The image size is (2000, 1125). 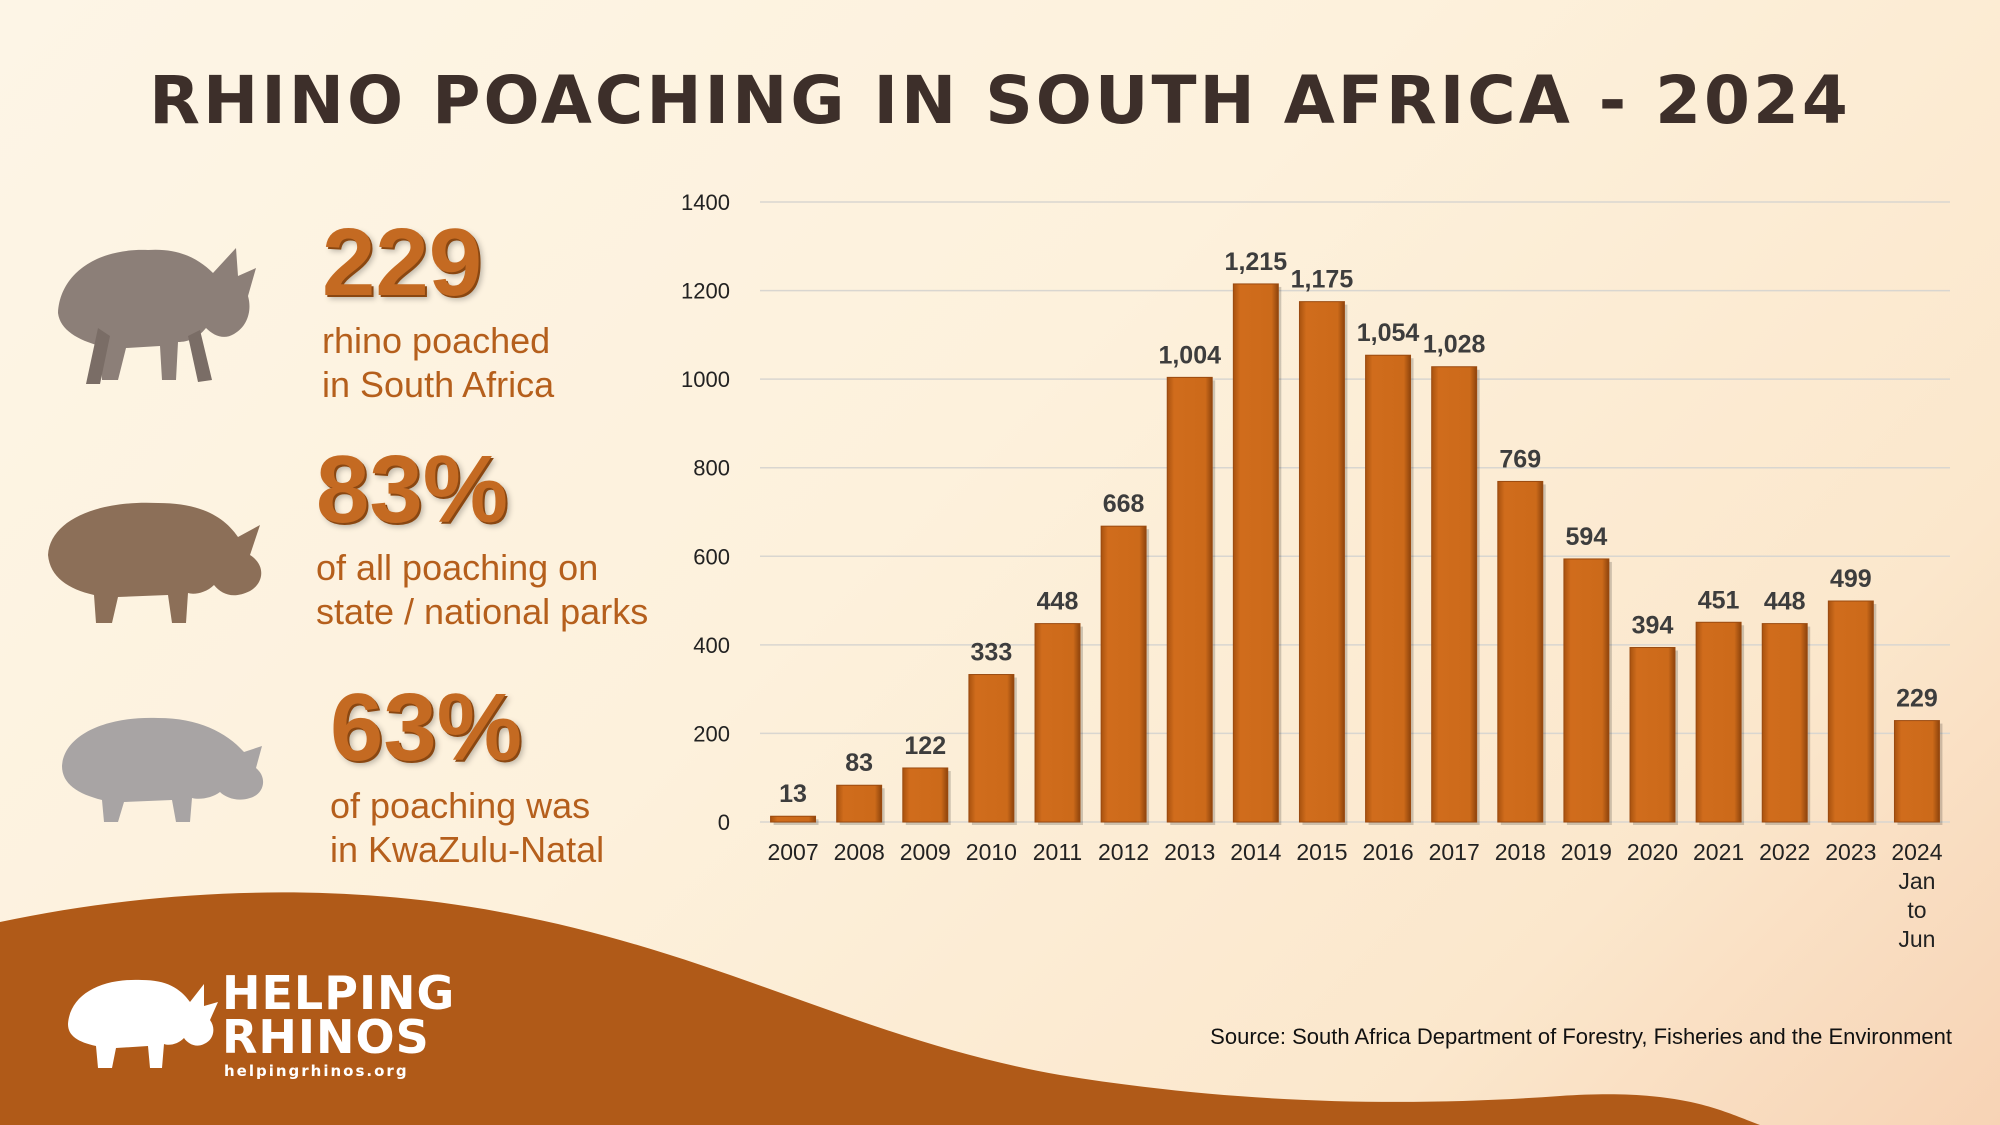 What do you see at coordinates (457, 567) in the screenshot?
I see `stat-label: of all poaching on` at bounding box center [457, 567].